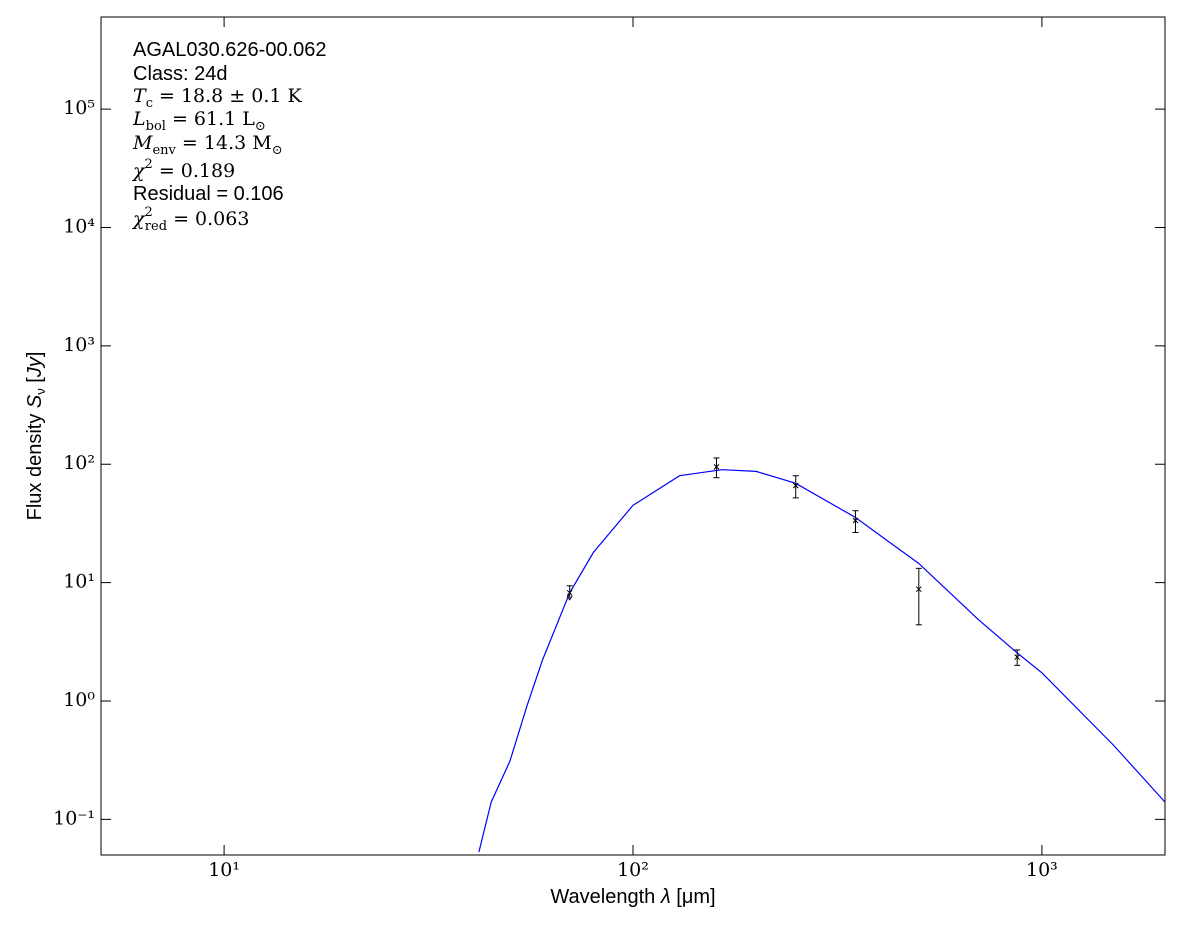 This screenshot has height=933, width=1200. I want to click on text-part: AGAL030.626-00.062, so click(230, 50).